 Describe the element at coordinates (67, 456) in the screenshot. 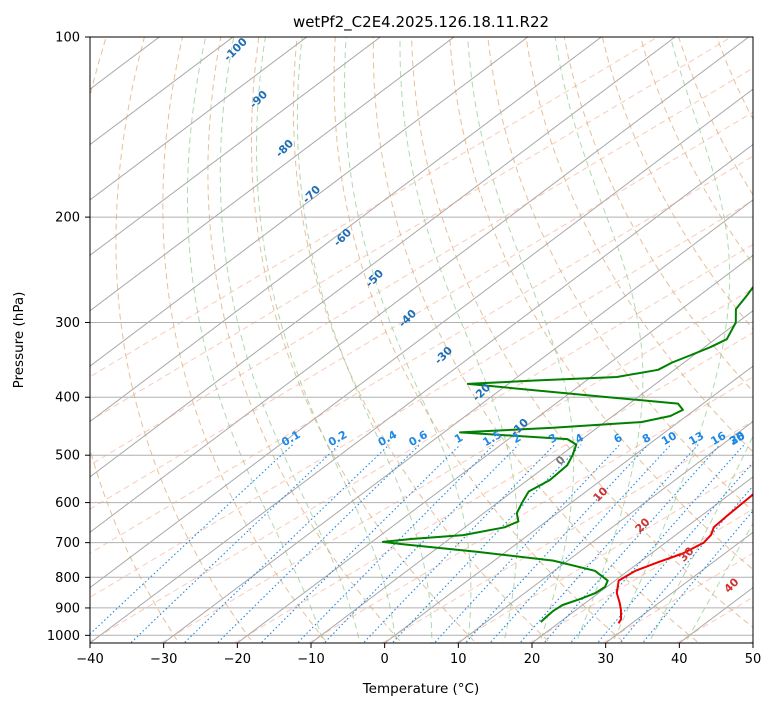

I see `y-tick-label: 500` at that location.